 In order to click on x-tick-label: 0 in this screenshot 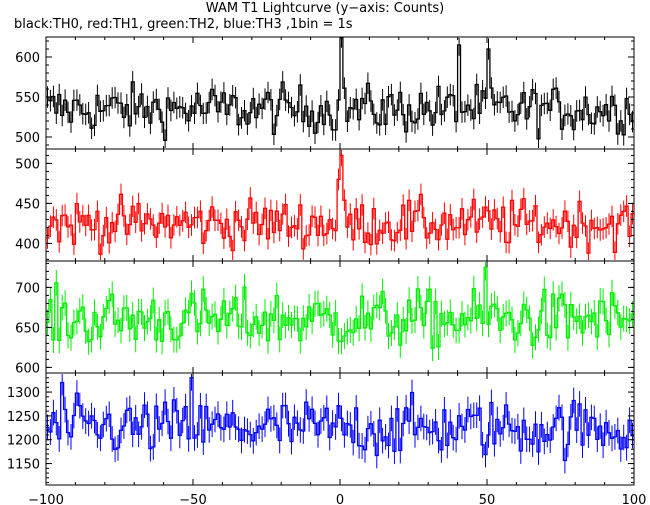, I will do `click(340, 499)`.